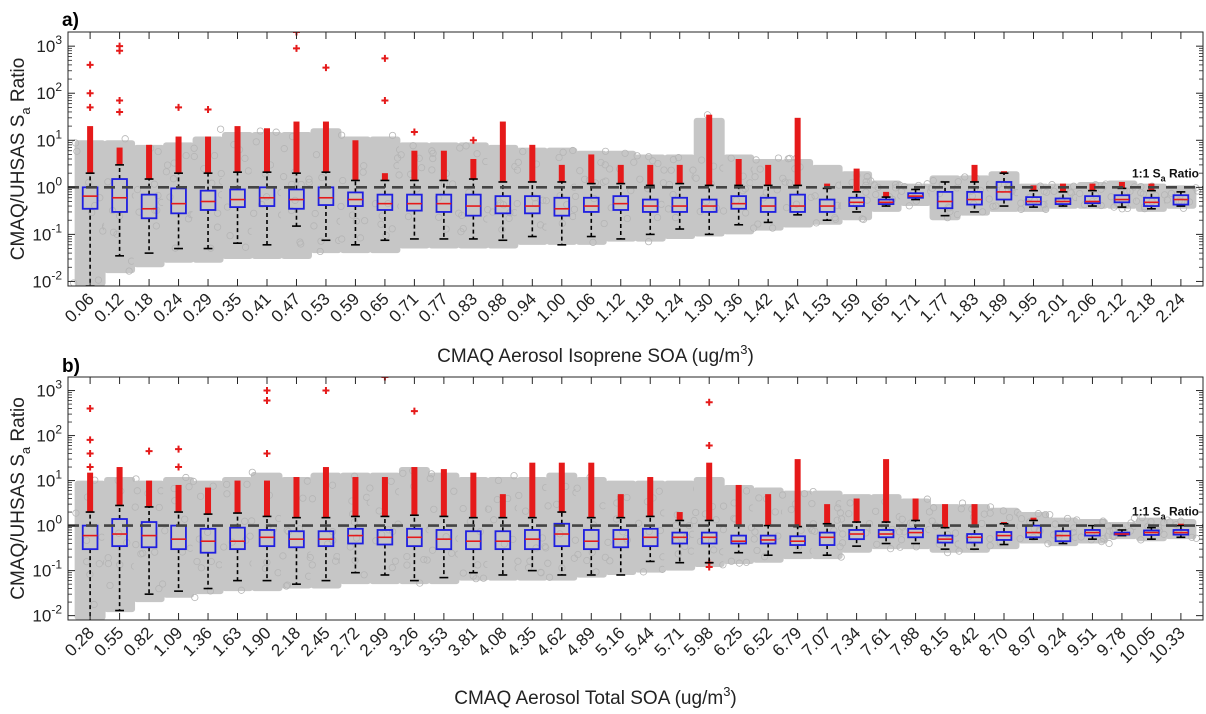  I want to click on outliers-3.26, so click(414, 461).